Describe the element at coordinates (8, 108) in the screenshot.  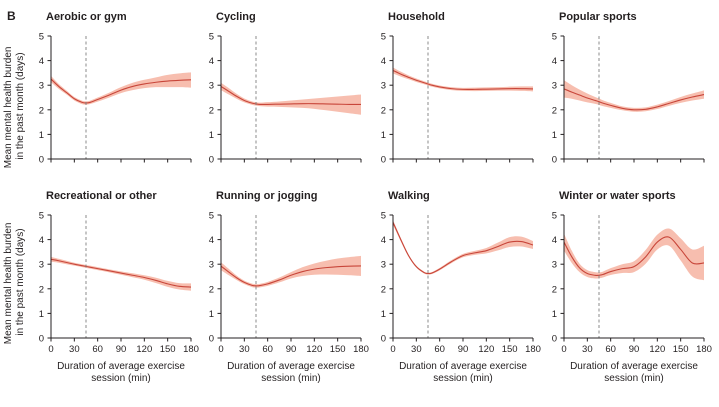
I see `y-axis-title-line-1: Mean mental health burden` at that location.